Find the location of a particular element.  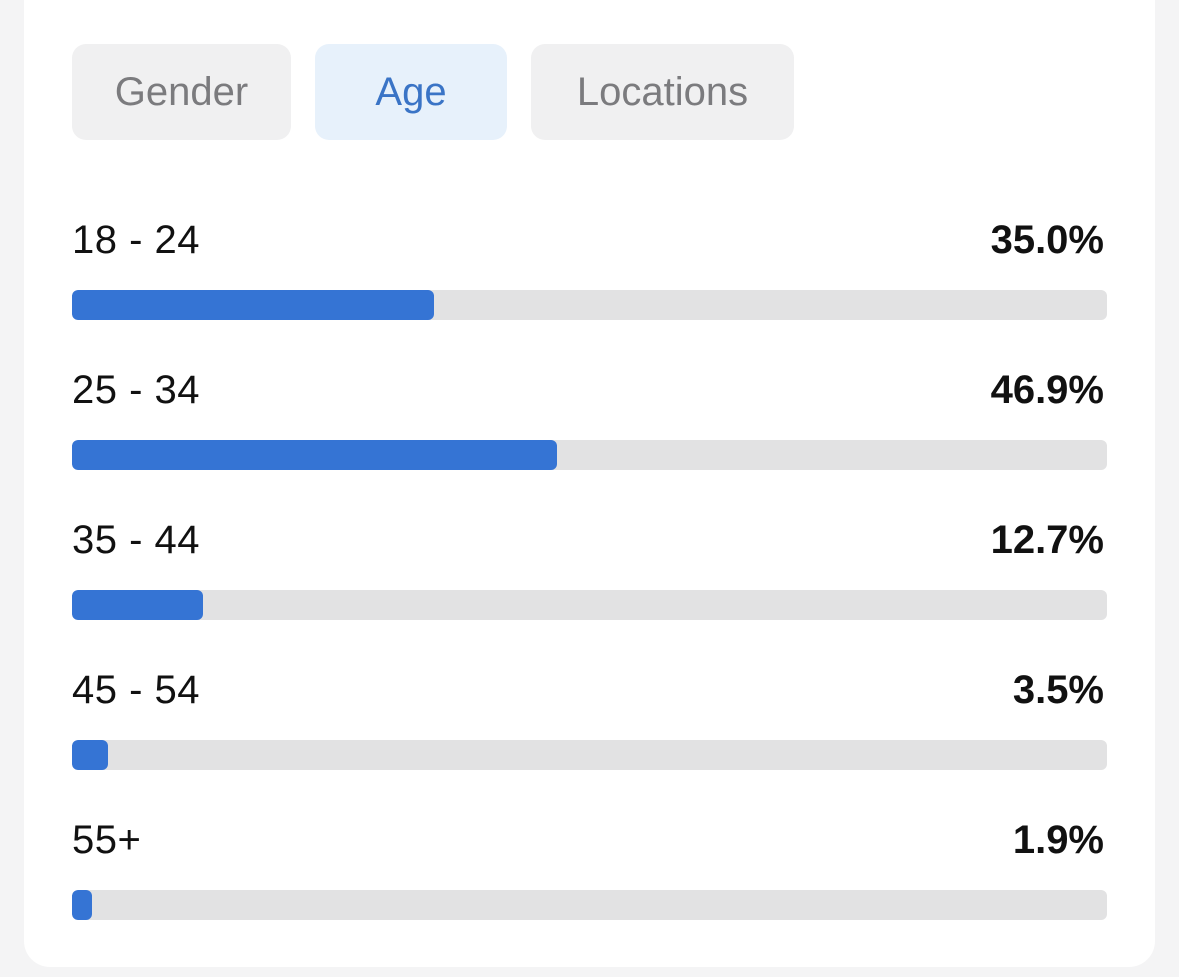

age-row-45-54: 45 - 54 3.5% is located at coordinates (589, 743).